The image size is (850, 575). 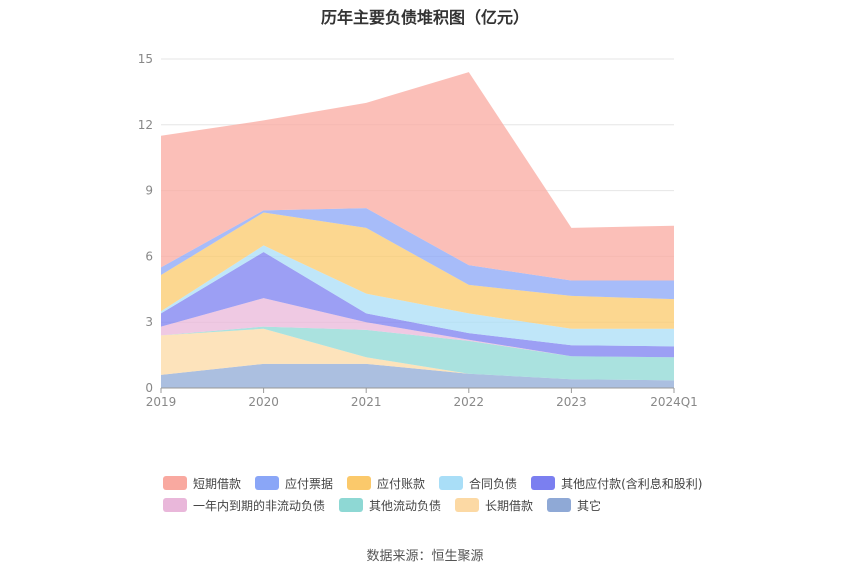 I want to click on x-tick-label: 2022, so click(x=469, y=402).